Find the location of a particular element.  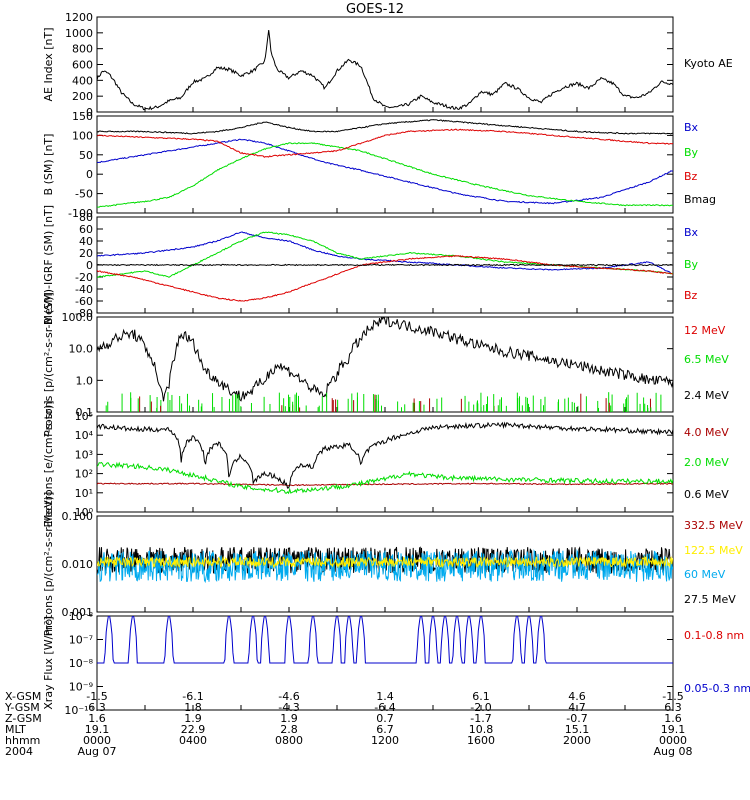

y-tick-label: 60 is located at coordinates (86, 229).